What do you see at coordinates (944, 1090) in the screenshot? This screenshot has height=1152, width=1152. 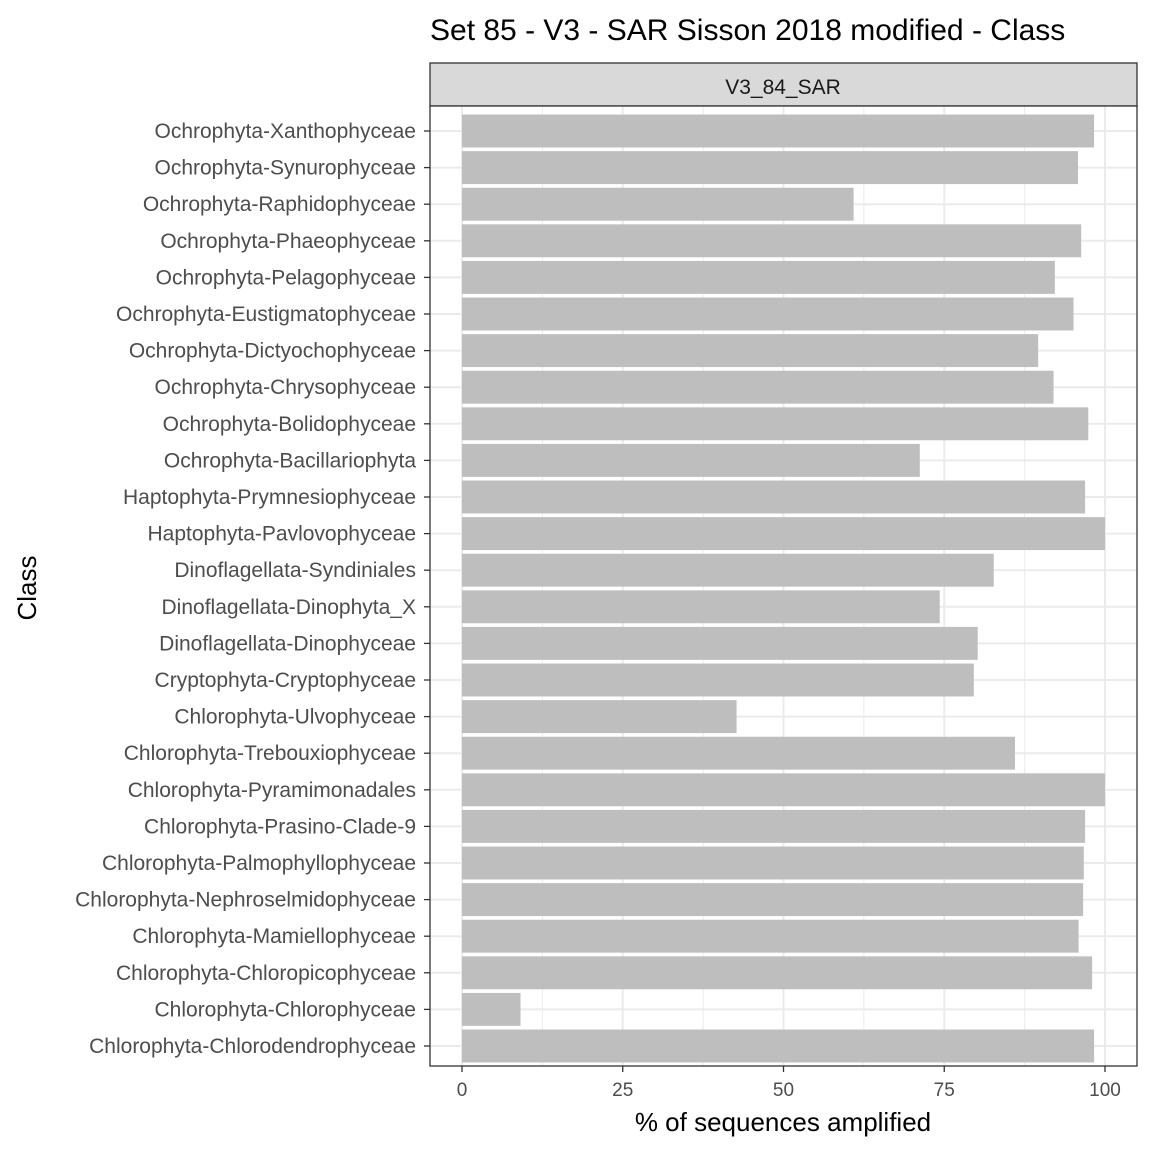 I see `x-tick-label: 75` at bounding box center [944, 1090].